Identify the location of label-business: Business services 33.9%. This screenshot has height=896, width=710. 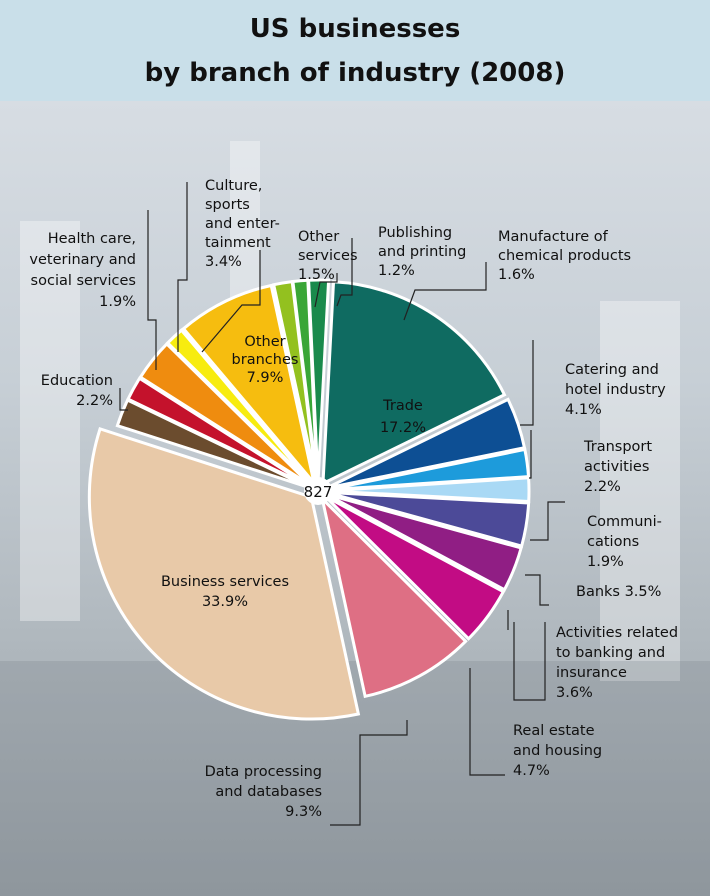
(225, 592).